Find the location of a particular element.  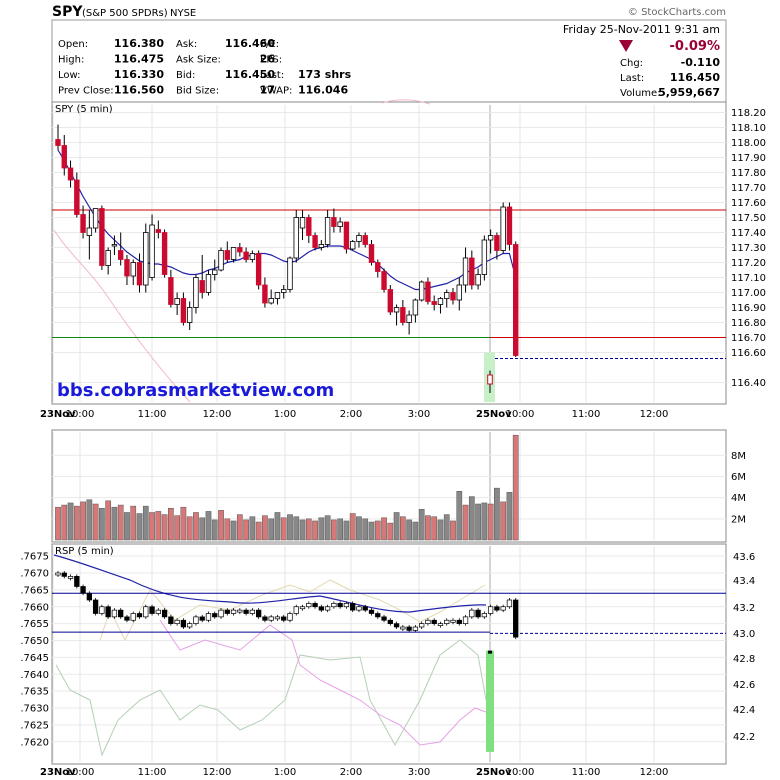

quote-value: 116.475 is located at coordinates (139, 59).